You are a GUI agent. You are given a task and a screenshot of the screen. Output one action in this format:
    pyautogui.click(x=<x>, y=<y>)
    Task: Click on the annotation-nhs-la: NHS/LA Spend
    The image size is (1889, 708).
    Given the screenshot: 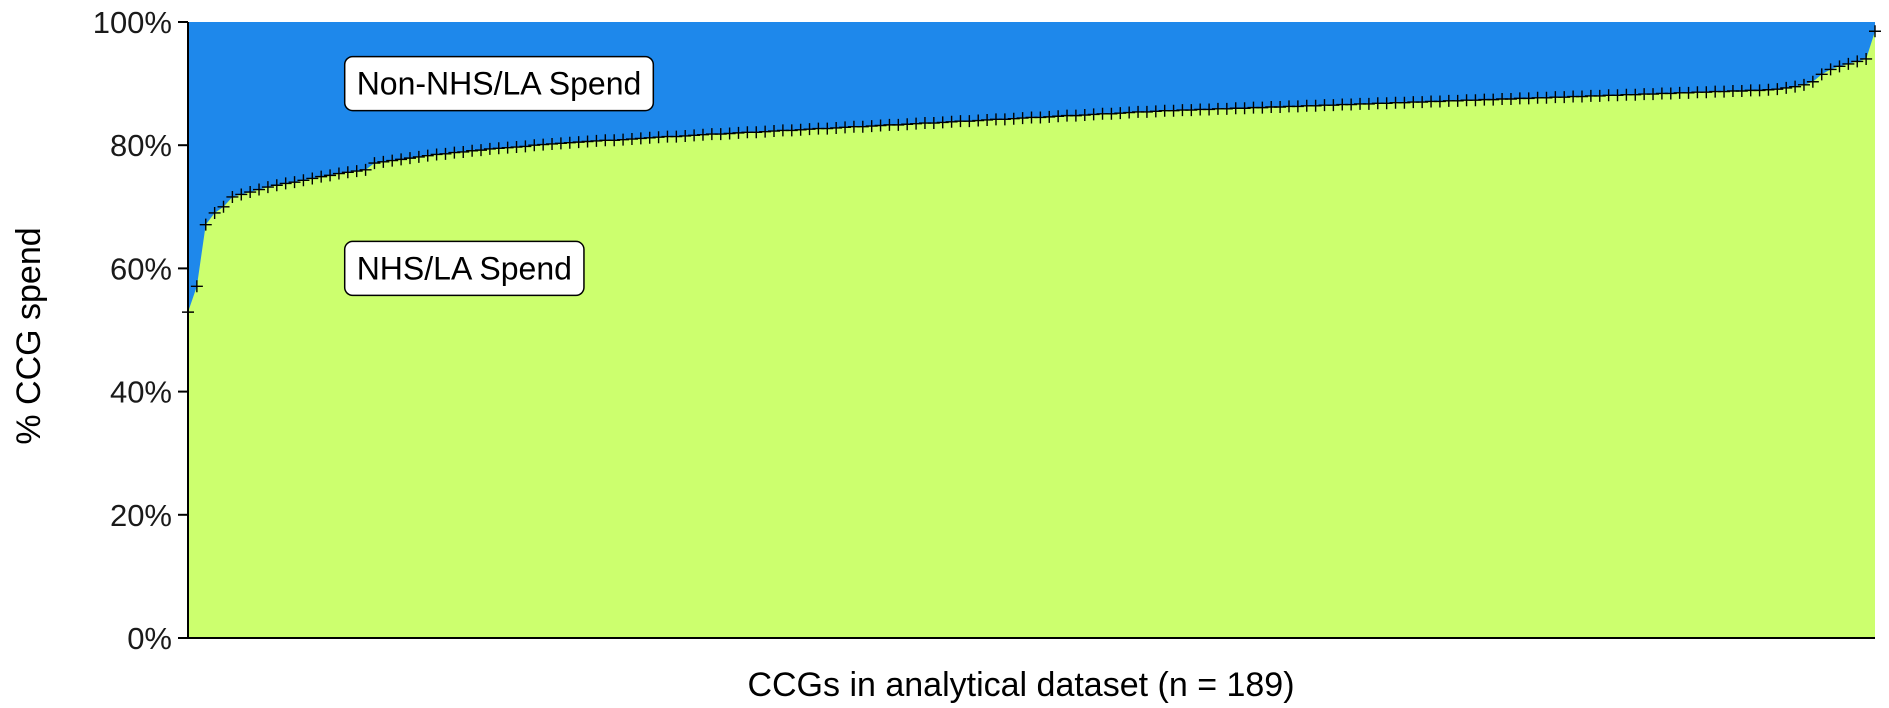 What is the action you would take?
    pyautogui.click(x=464, y=268)
    